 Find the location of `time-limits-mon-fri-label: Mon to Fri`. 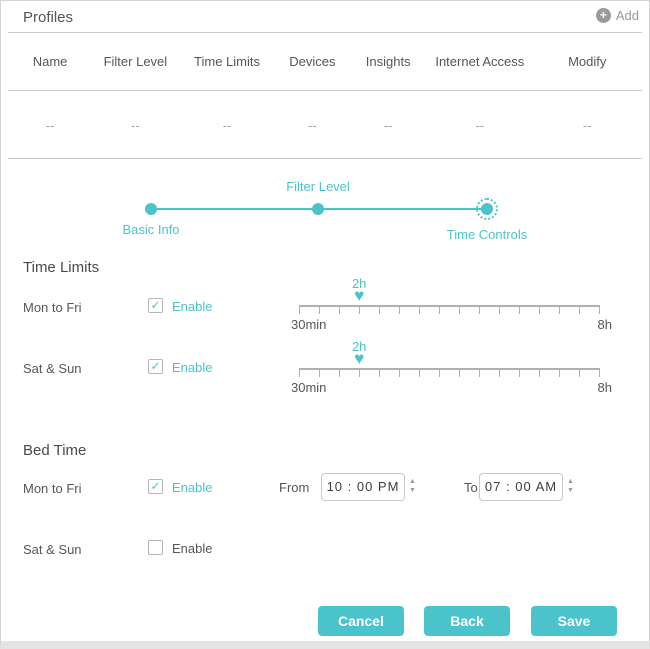

time-limits-mon-fri-label: Mon to Fri is located at coordinates (52, 307).